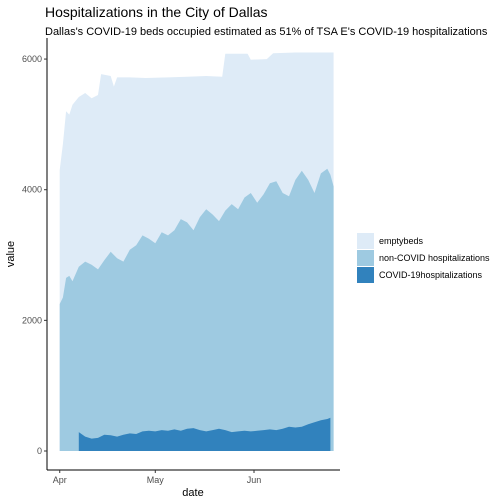 The image size is (504, 504). I want to click on area-covid-19hospitalizations, so click(204, 434).